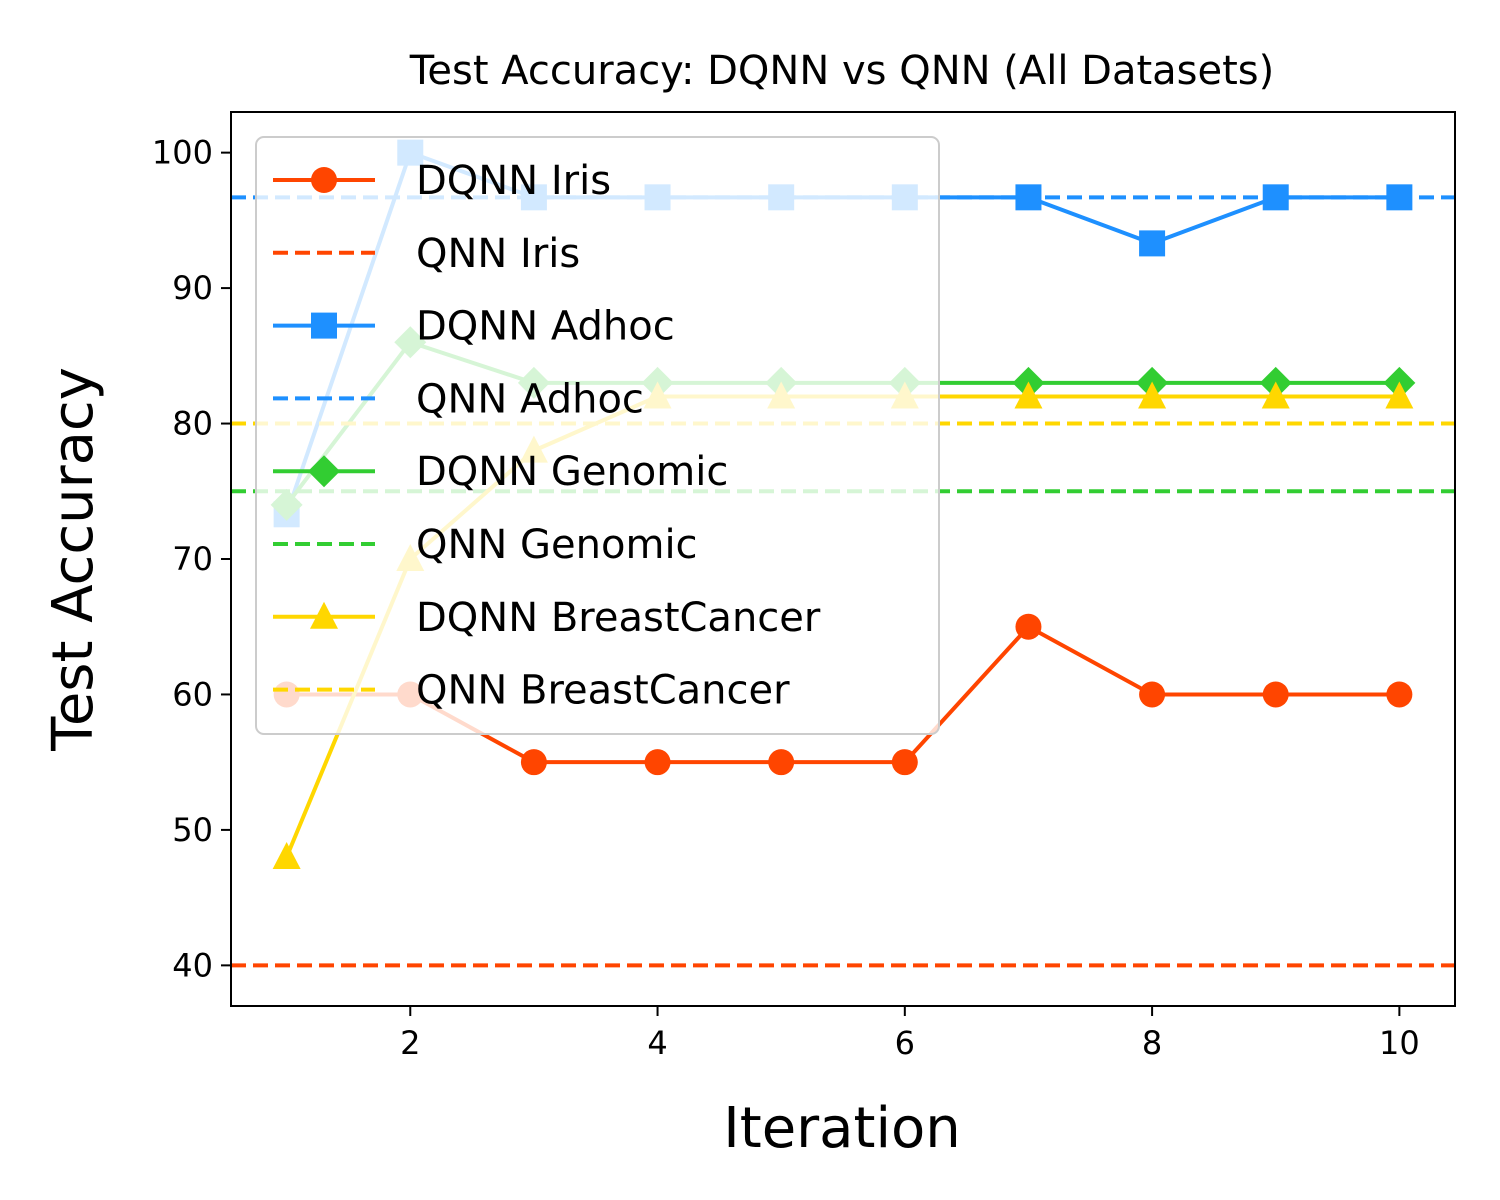 The image size is (1500, 1200). Describe the element at coordinates (192, 288) in the screenshot. I see `y-tick-label: 90` at that location.